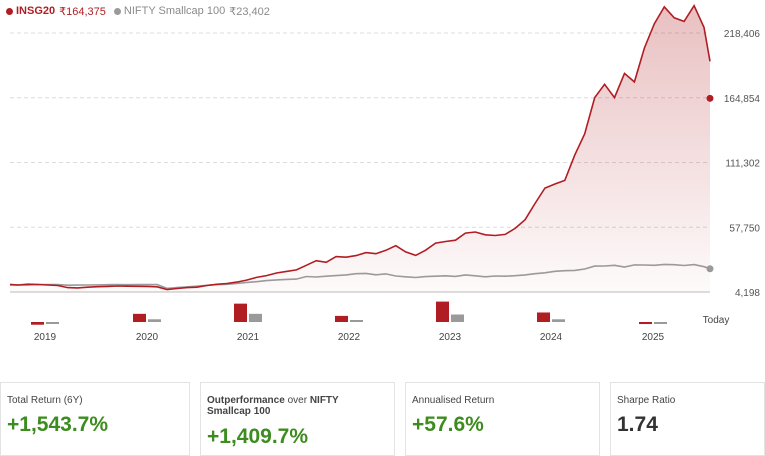 The image size is (765, 456). Describe the element at coordinates (742, 164) in the screenshot. I see `y-tick-label: 111,302` at that location.